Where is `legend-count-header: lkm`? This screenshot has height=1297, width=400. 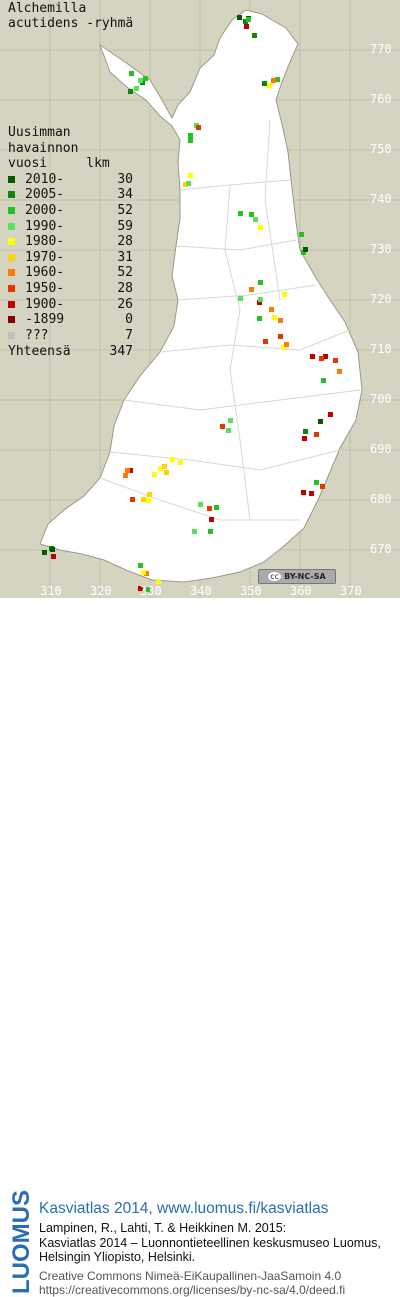
legend-count-header: lkm is located at coordinates (97, 163).